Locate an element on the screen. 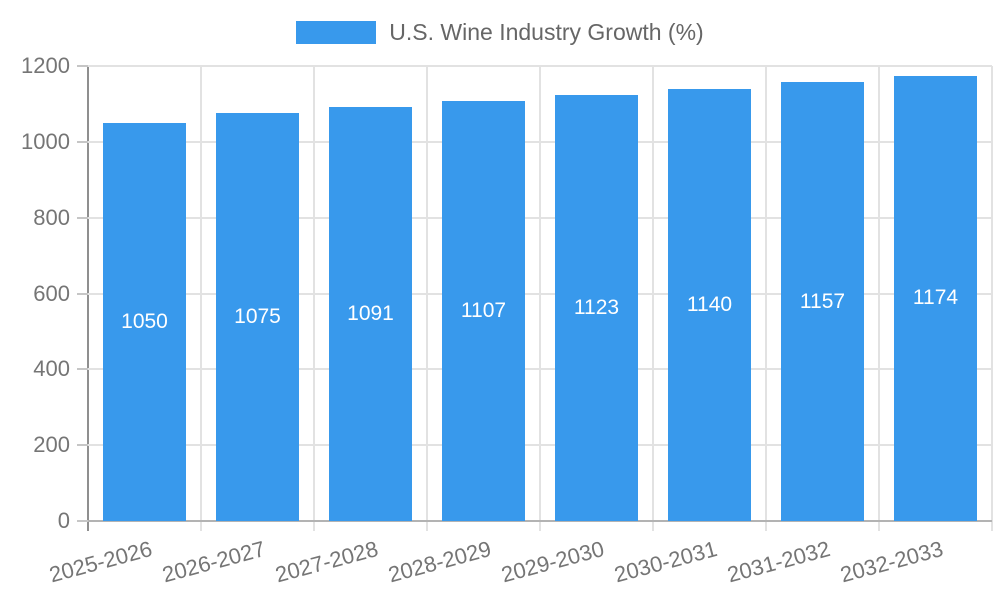 This screenshot has height=600, width=1000. x-tick-label: 2030-2031 is located at coordinates (665, 562).